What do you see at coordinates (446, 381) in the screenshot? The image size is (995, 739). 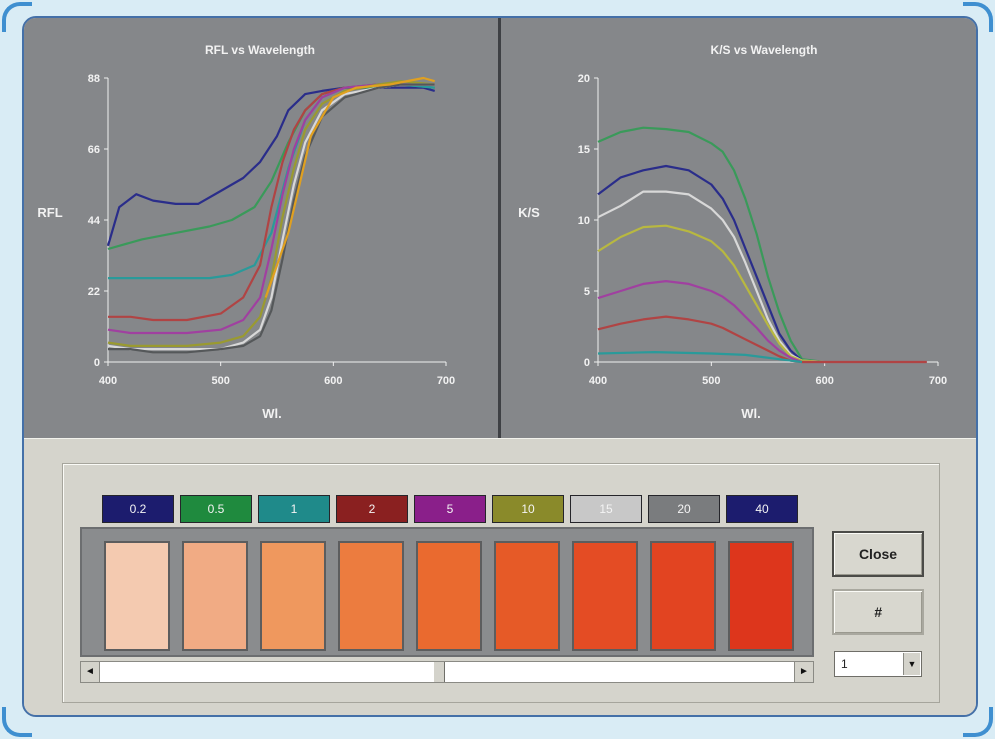 I see `chart0-x-tick-label: 700` at bounding box center [446, 381].